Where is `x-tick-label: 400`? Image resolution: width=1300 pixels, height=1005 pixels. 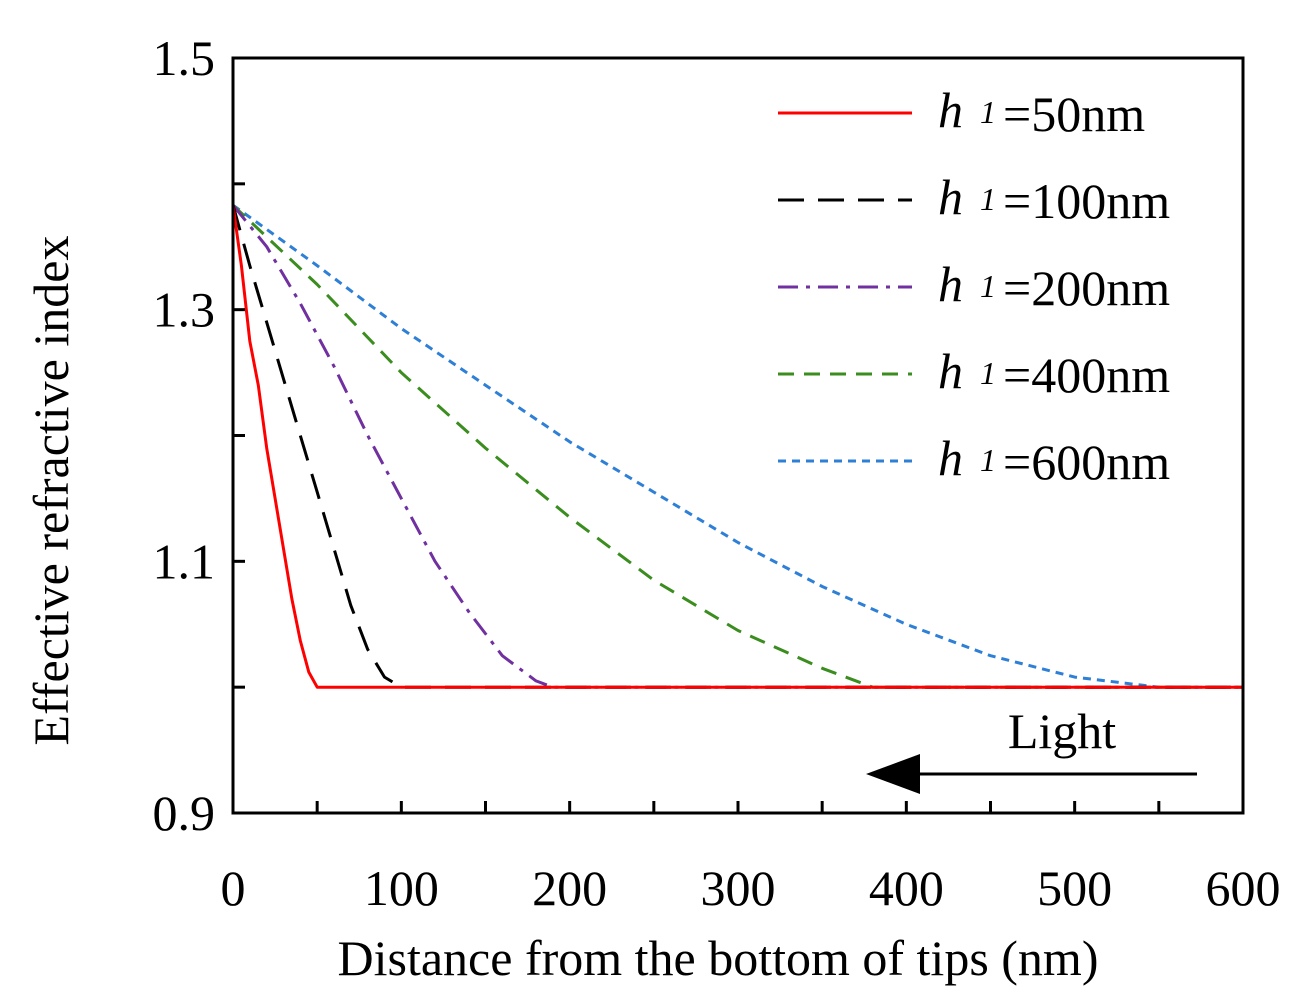
x-tick-label: 400 is located at coordinates (906, 888).